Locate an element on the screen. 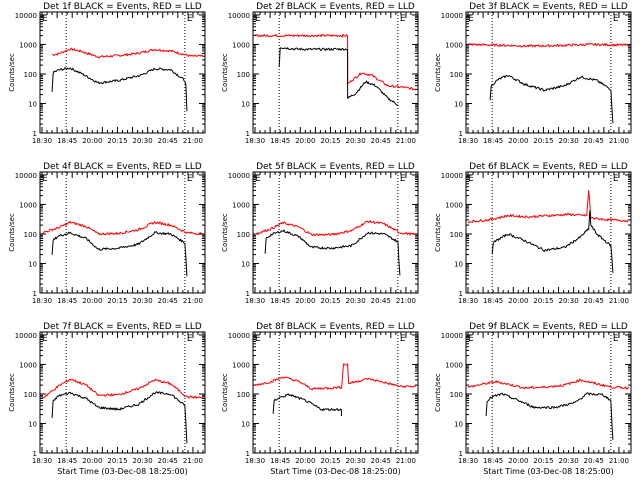 The image size is (640, 480). chart-title: Det 8f BLACK = Events, RED = LLD is located at coordinates (335, 327).